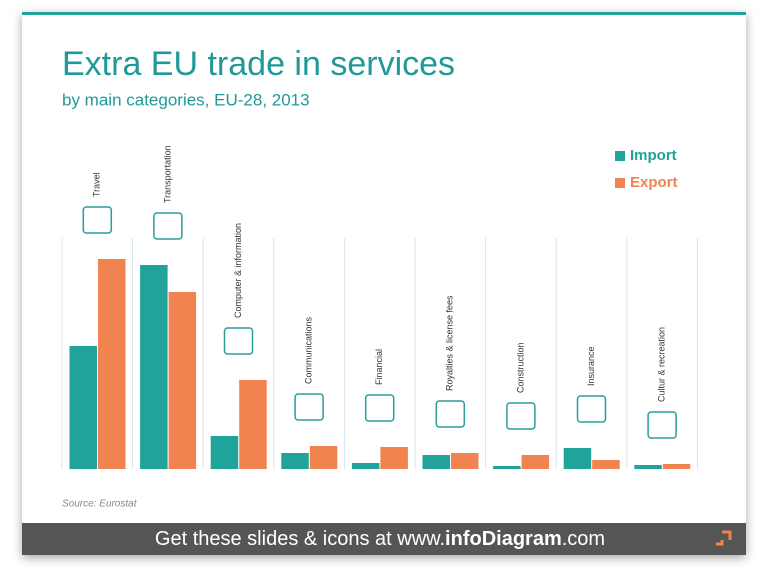 The width and height of the screenshot is (768, 582). I want to click on category-label: Insurance, so click(591, 366).